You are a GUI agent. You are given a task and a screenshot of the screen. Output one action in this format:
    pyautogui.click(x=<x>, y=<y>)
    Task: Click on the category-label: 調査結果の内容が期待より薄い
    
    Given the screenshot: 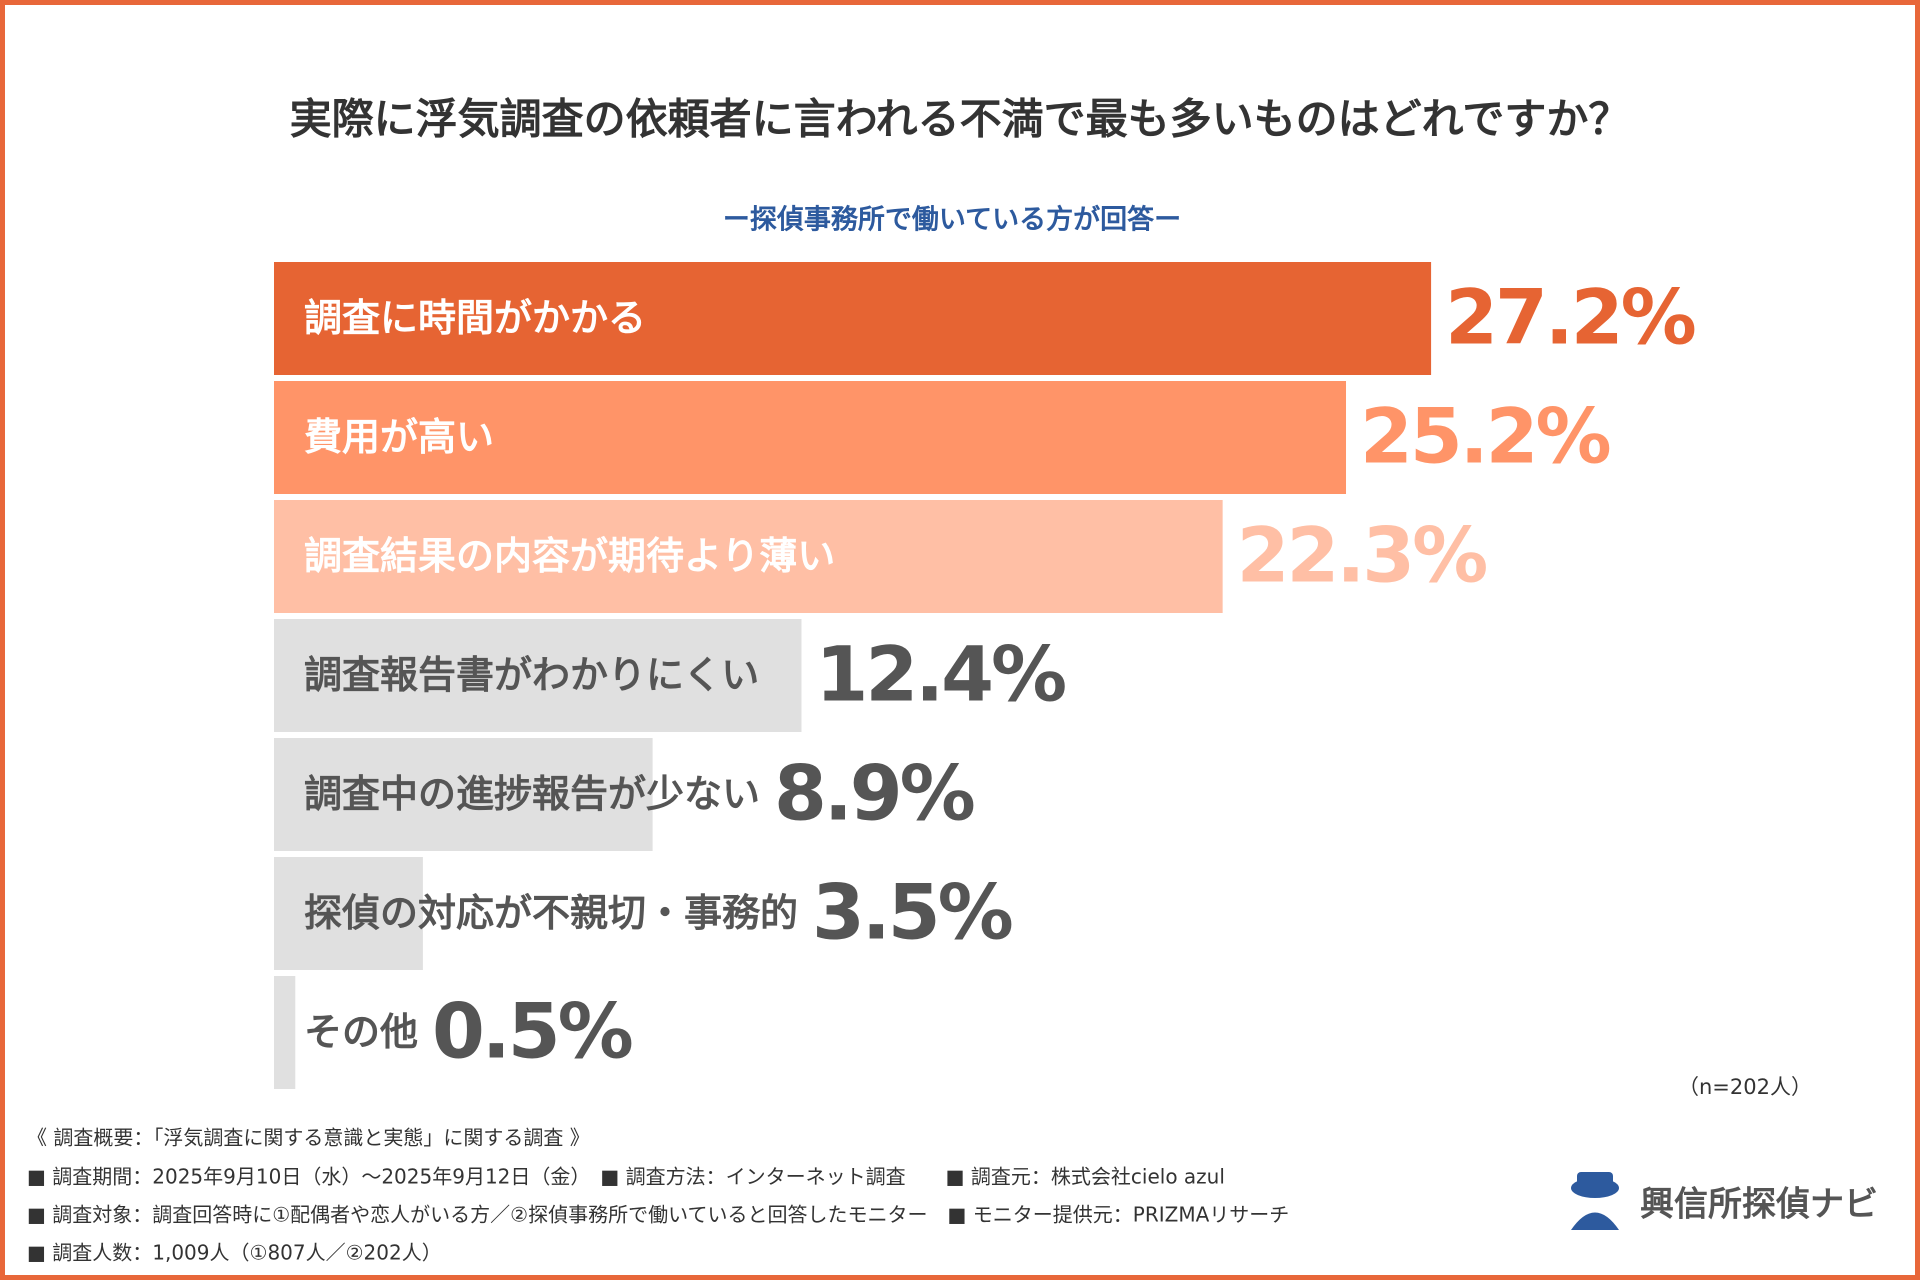 What is the action you would take?
    pyautogui.click(x=569, y=556)
    